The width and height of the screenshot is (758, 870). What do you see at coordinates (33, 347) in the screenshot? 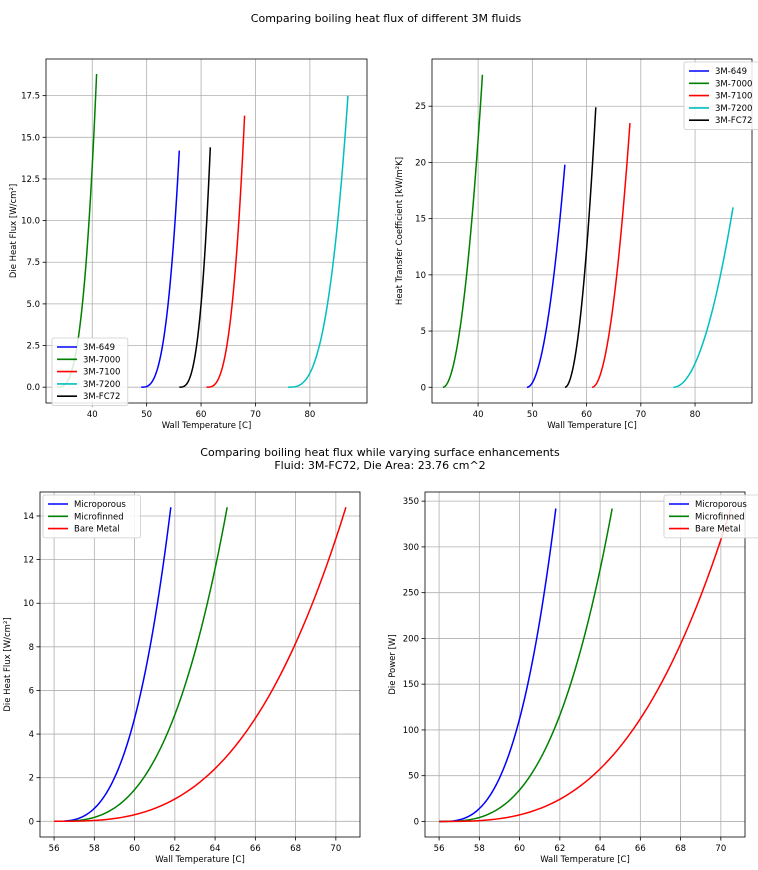
I see `y-tick-label: 2.5` at bounding box center [33, 347].